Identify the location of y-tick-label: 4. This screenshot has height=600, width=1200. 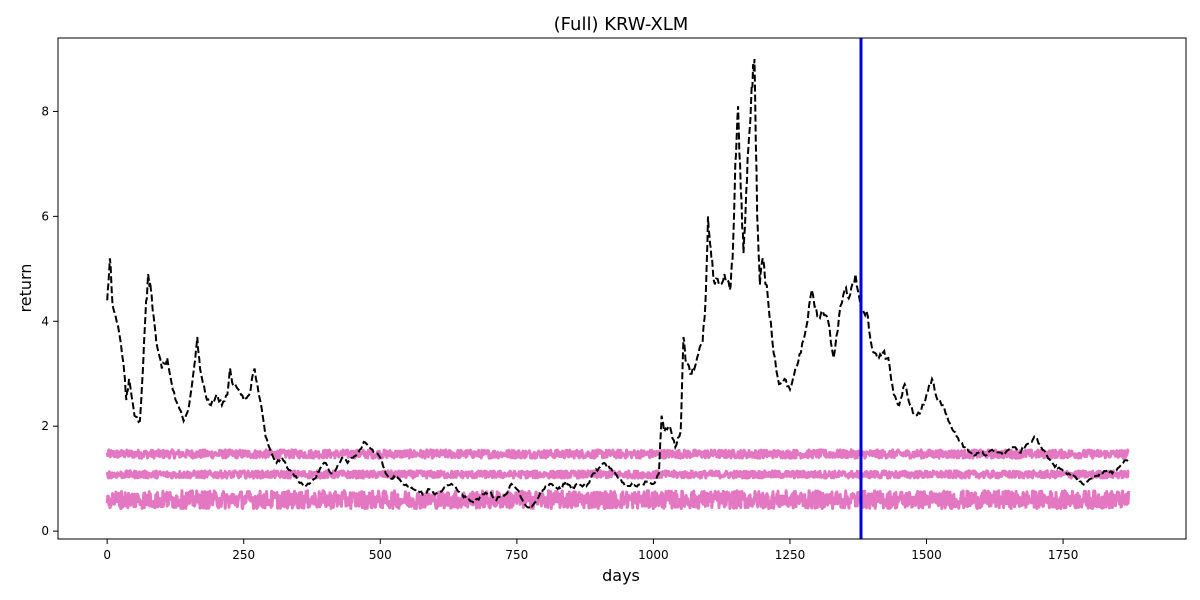
(45, 321).